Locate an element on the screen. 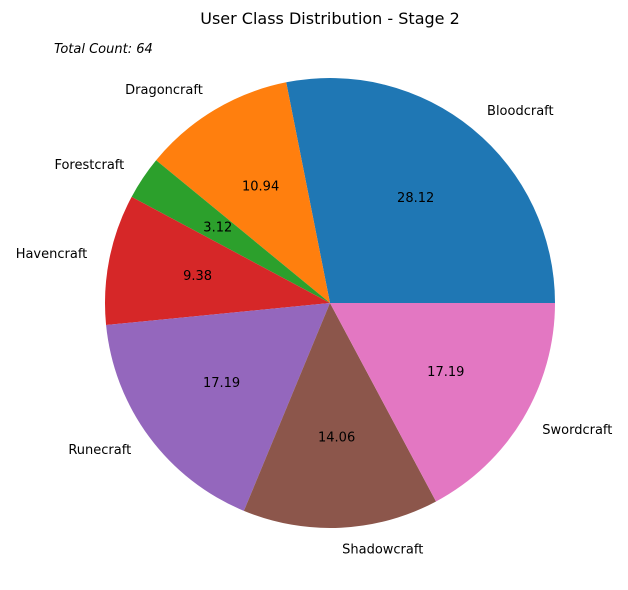 The image size is (628, 590). pie-slice-forestcraft is located at coordinates (230, 231).